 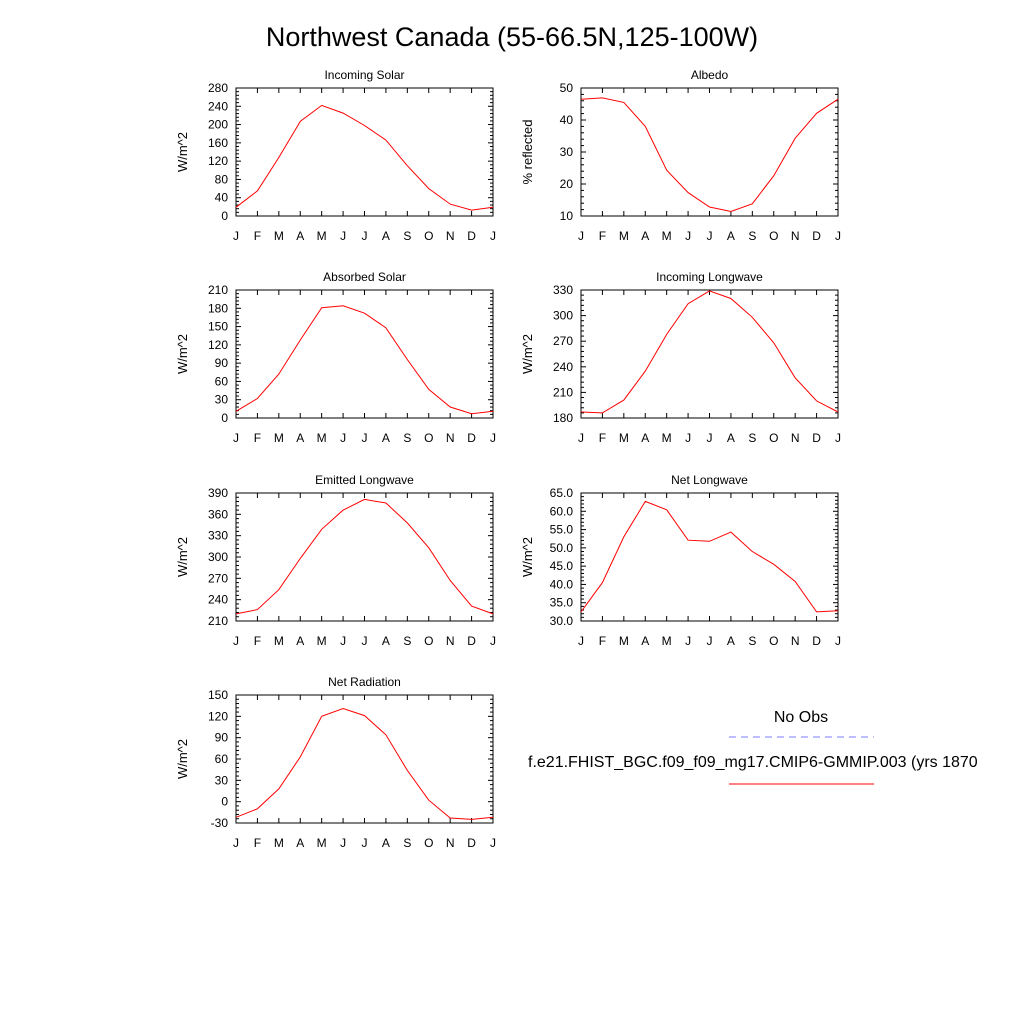 What do you see at coordinates (562, 548) in the screenshot?
I see `y-tick-label: 50.0` at bounding box center [562, 548].